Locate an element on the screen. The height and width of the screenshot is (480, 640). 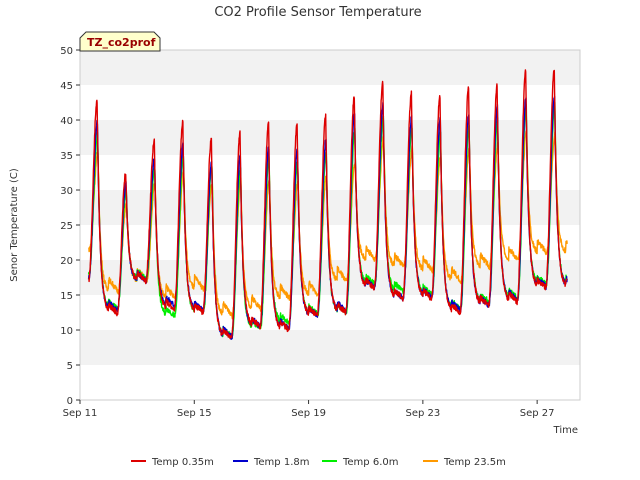
y-tick-label: 25 is located at coordinates (66, 226).